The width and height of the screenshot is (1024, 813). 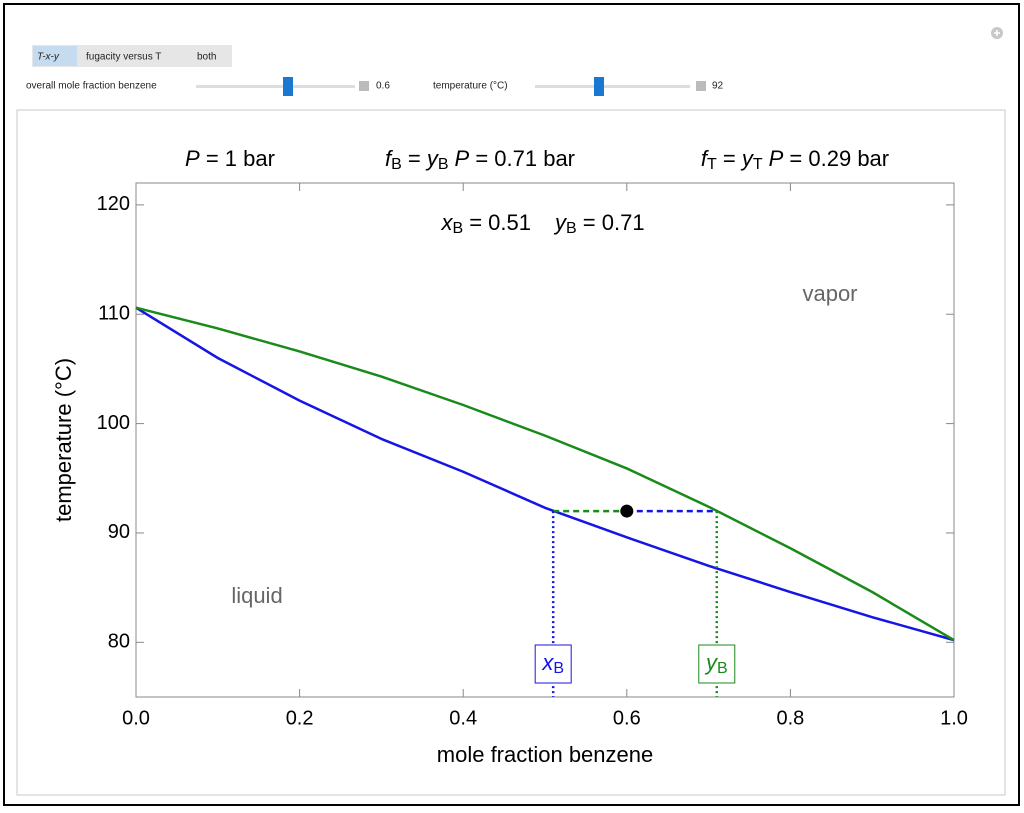 What do you see at coordinates (545, 754) in the screenshot?
I see `x-axis-label: mole fraction benzene` at bounding box center [545, 754].